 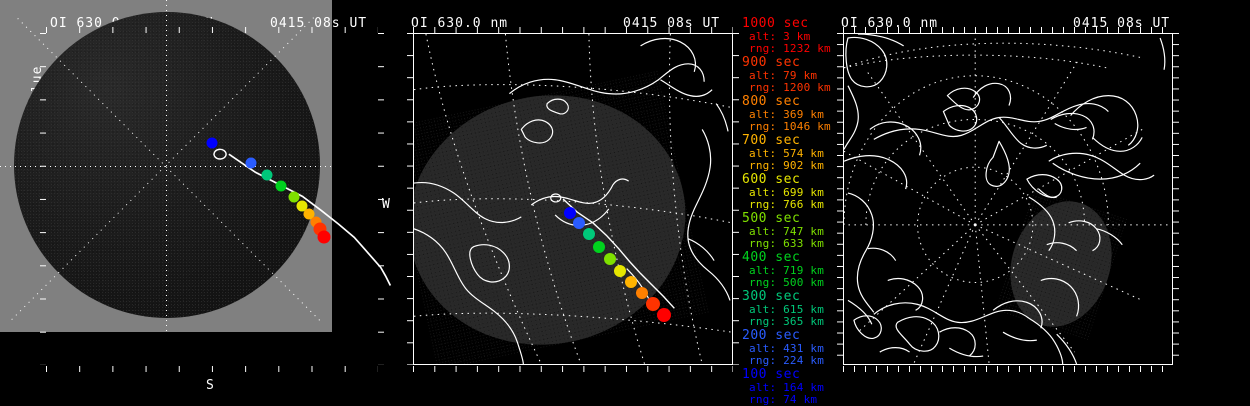 What do you see at coordinates (787, 165) in the screenshot?
I see `legend-entry-range: rng: 902 km` at bounding box center [787, 165].